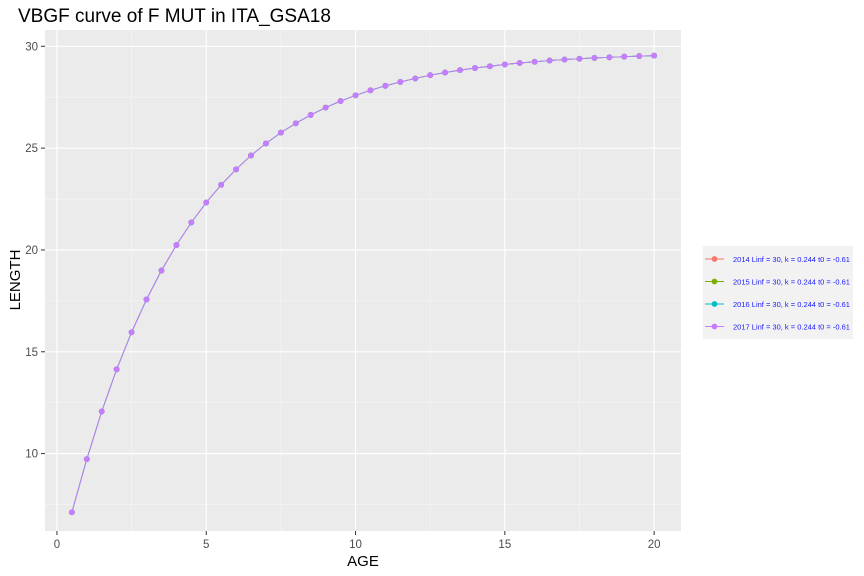  I want to click on x-tick-label: 20, so click(654, 545).